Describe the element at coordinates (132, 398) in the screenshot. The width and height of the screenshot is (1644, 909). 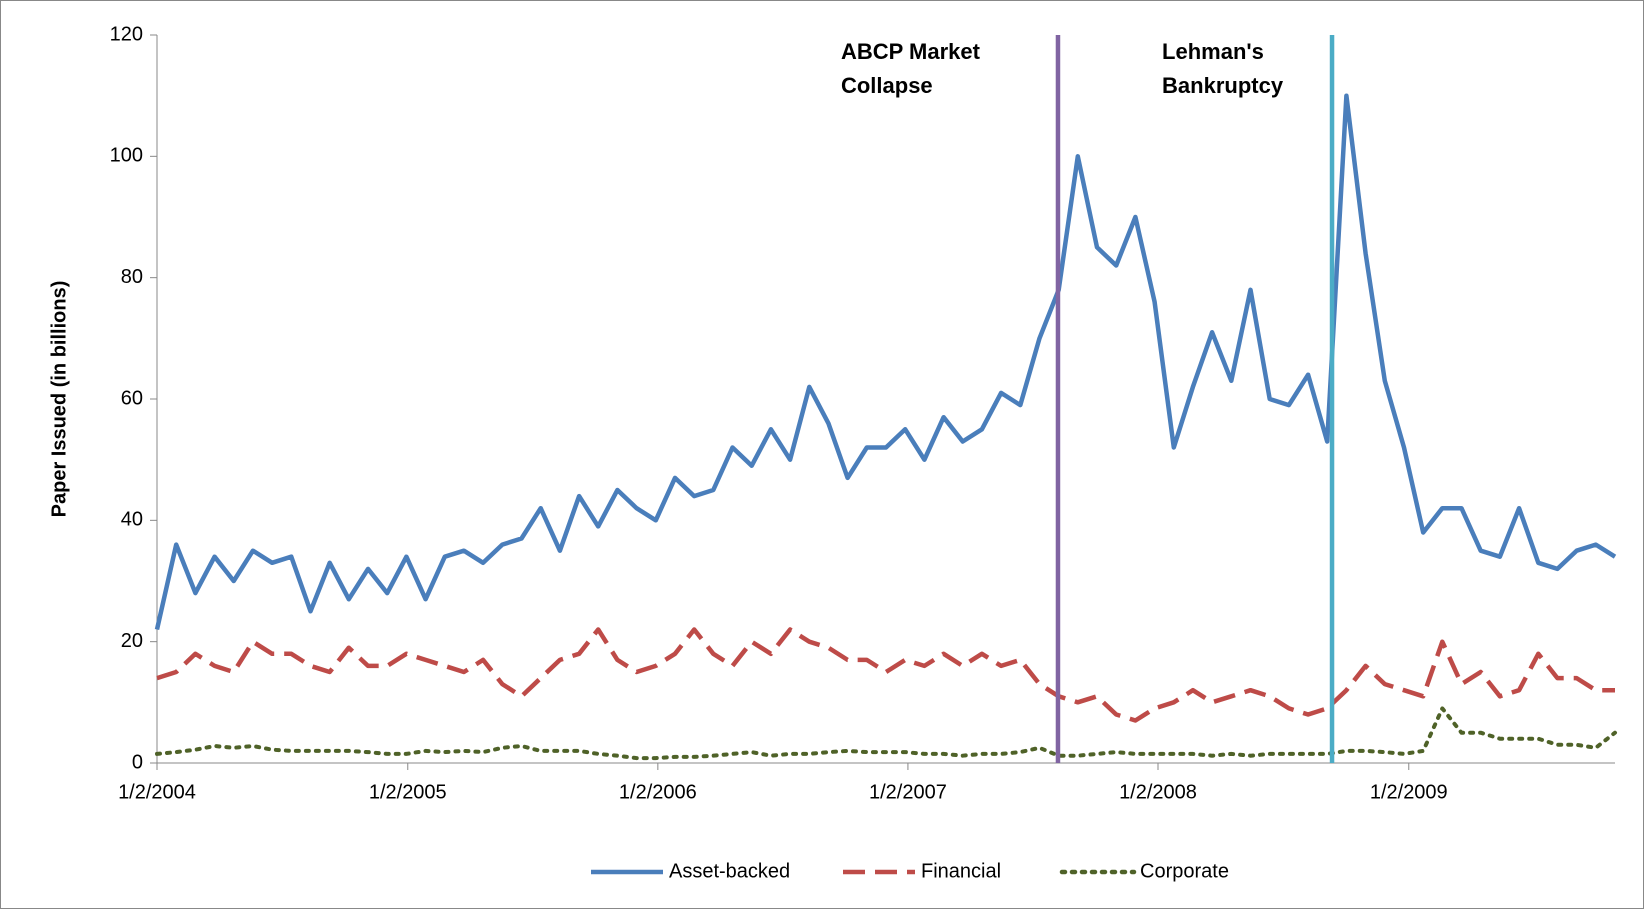
I see `y-tick-label: 60` at that location.